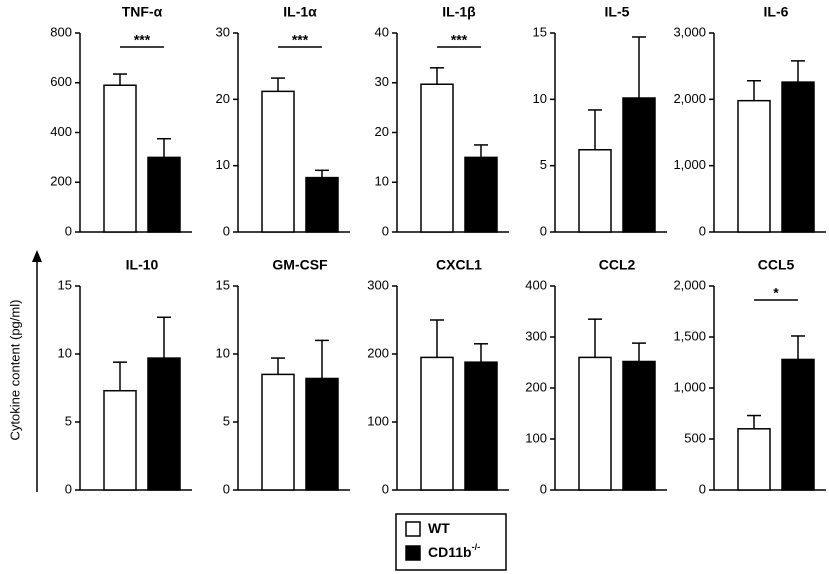 The height and width of the screenshot is (574, 829). What do you see at coordinates (689, 335) in the screenshot?
I see `y-tick-label: 1,500` at bounding box center [689, 335].